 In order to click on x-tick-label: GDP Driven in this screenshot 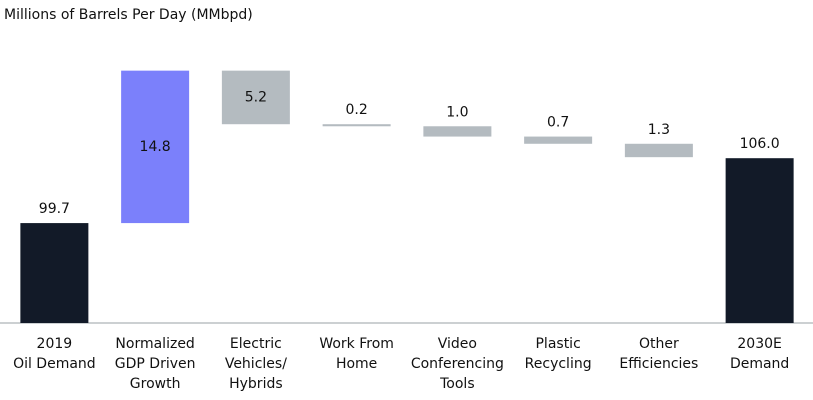, I will do `click(155, 364)`.